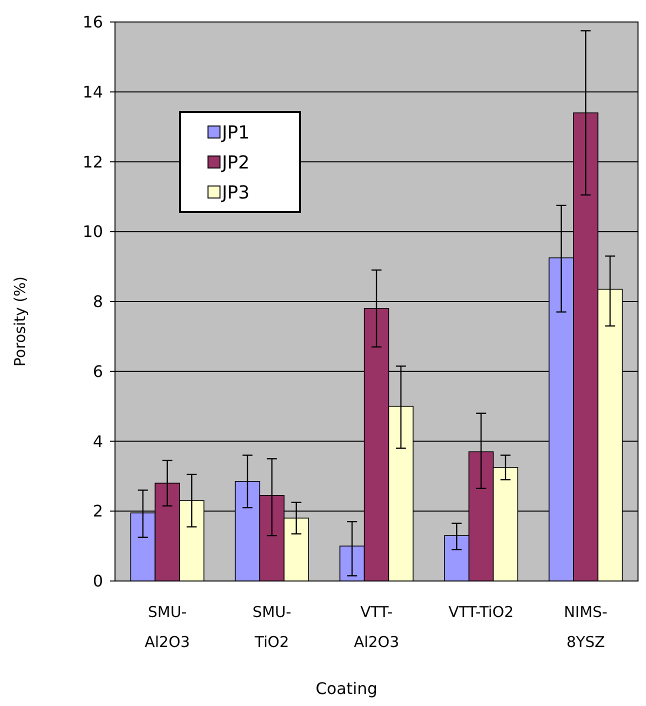 The height and width of the screenshot is (706, 646). I want to click on y-tick-label: 0, so click(97, 581).